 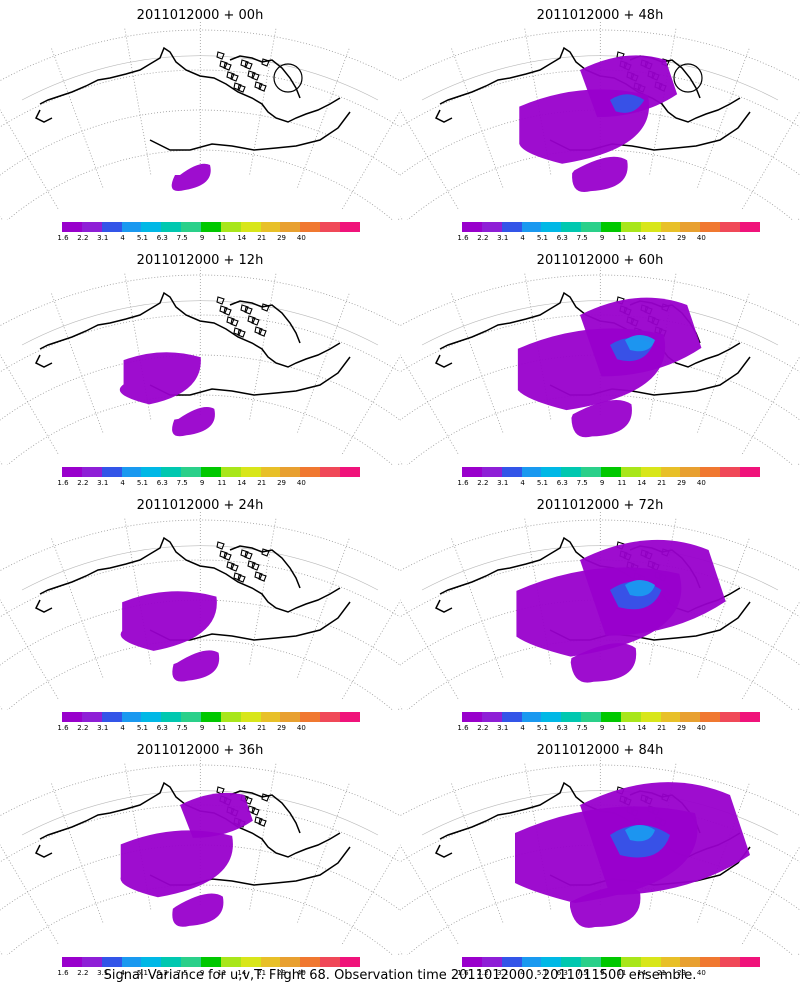 I want to click on colorbar-label: 7.5, so click(x=582, y=973).